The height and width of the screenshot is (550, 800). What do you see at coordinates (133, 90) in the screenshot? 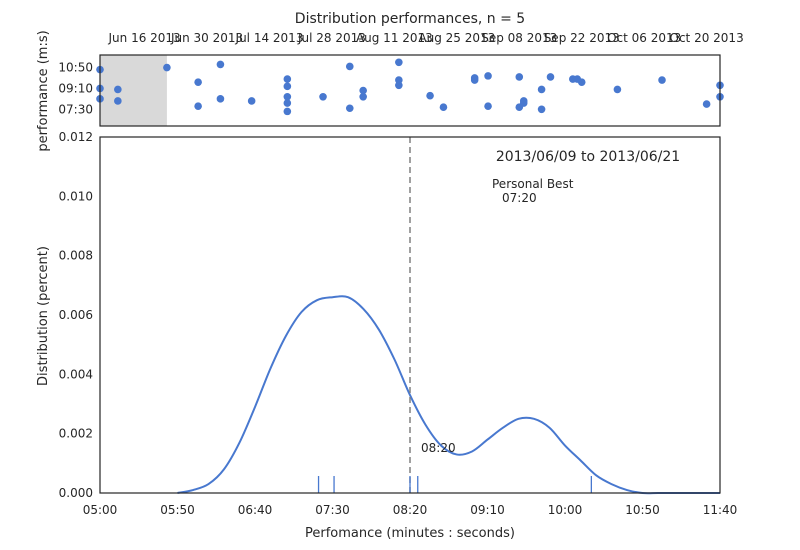
I see `highlight-range` at bounding box center [133, 90].